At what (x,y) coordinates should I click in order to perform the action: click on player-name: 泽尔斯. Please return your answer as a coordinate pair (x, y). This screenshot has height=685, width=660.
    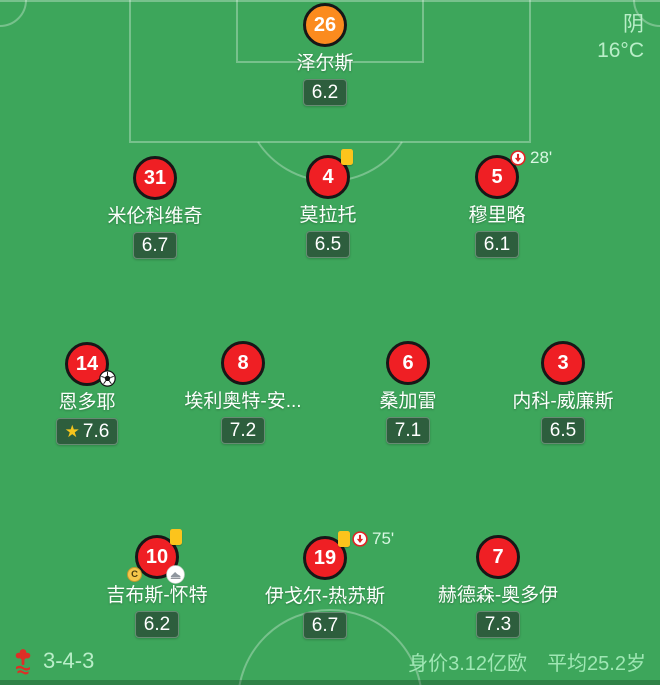
    Looking at the image, I should click on (325, 63).